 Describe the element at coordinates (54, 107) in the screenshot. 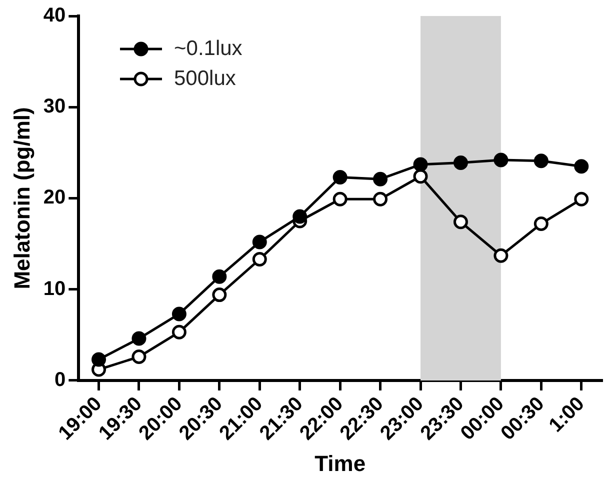

I see `y-tick-label: 30` at that location.